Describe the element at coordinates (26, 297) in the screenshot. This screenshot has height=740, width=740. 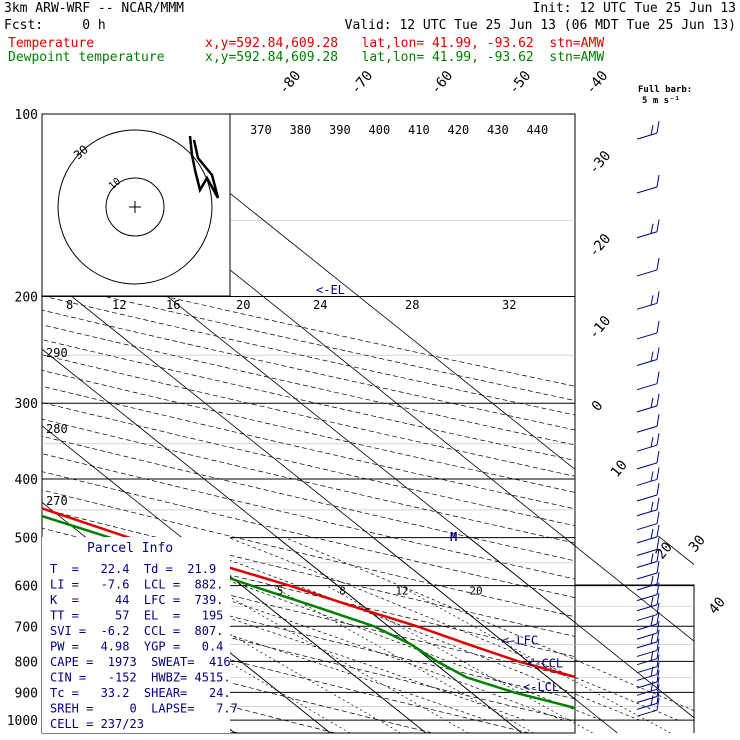
I see `pressure-label-200: 200` at that location.